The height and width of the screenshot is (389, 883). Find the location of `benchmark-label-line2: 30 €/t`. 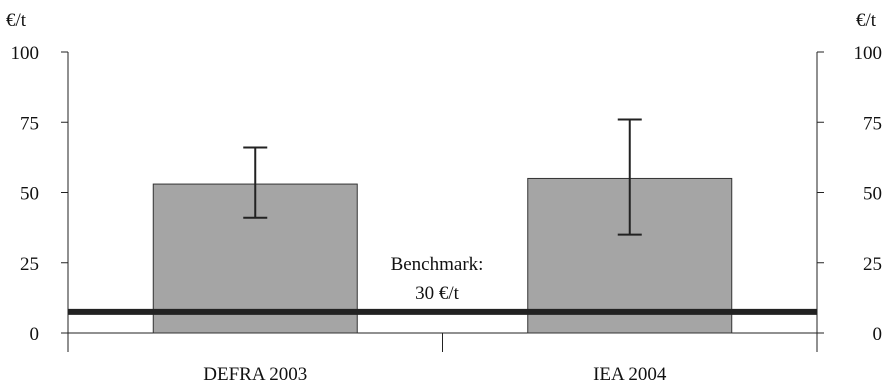

benchmark-label-line2: 30 €/t is located at coordinates (437, 293).